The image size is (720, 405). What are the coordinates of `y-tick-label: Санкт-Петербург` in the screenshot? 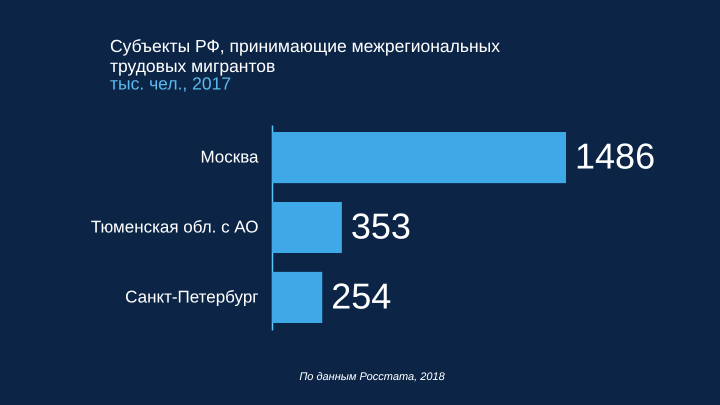 It's located at (191, 296).